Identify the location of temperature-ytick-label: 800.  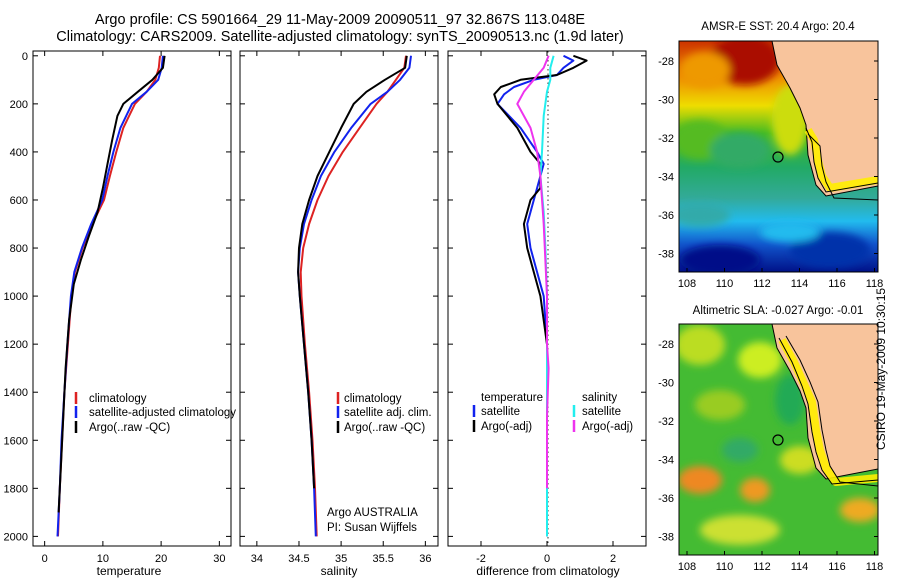
(19, 249).